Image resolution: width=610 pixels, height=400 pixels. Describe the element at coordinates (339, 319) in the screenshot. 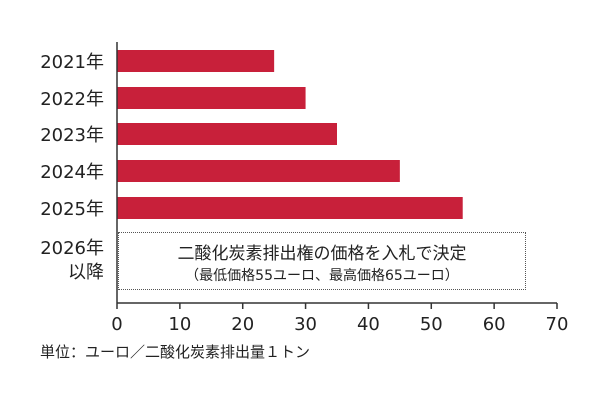

I see `x-axis-ticks: 0 10 20 30 40 50 60 70` at that location.